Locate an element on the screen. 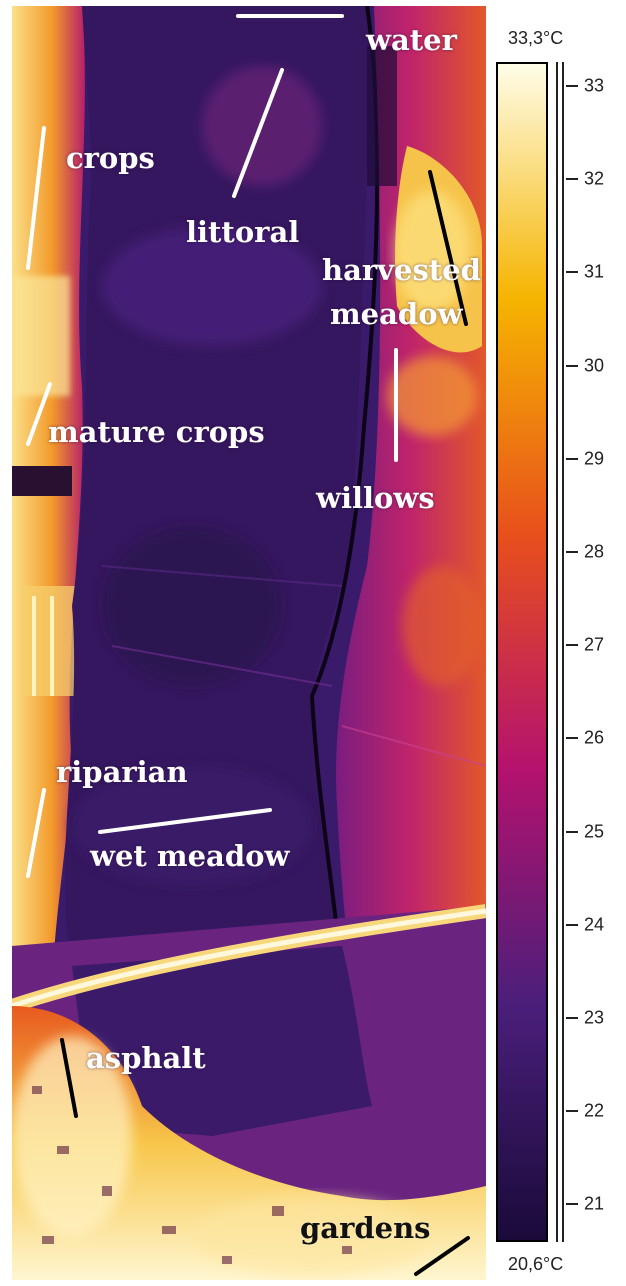 The height and width of the screenshot is (1286, 626). label-mature-crops: mature crops is located at coordinates (156, 432).